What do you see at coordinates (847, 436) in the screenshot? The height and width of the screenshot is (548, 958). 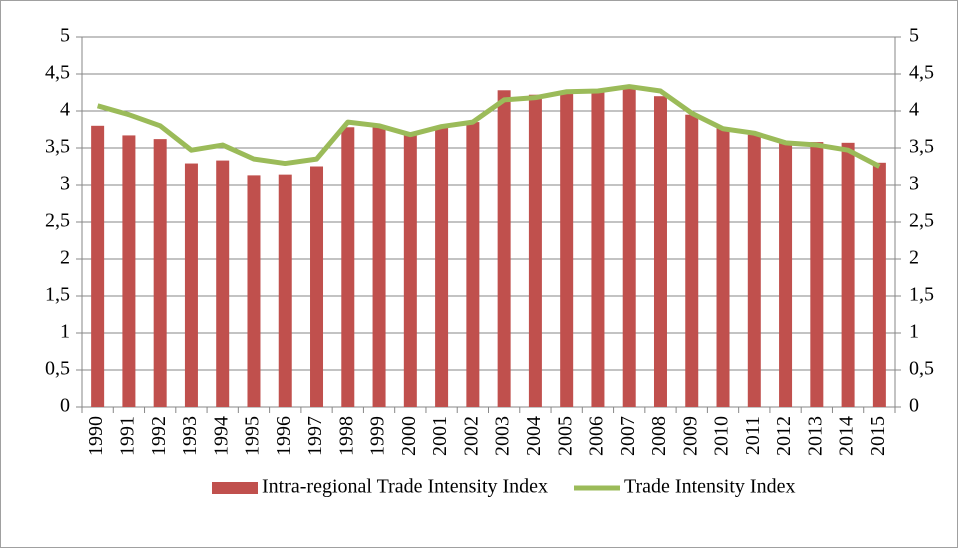 I see `x-tick-label: 2014` at bounding box center [847, 436].